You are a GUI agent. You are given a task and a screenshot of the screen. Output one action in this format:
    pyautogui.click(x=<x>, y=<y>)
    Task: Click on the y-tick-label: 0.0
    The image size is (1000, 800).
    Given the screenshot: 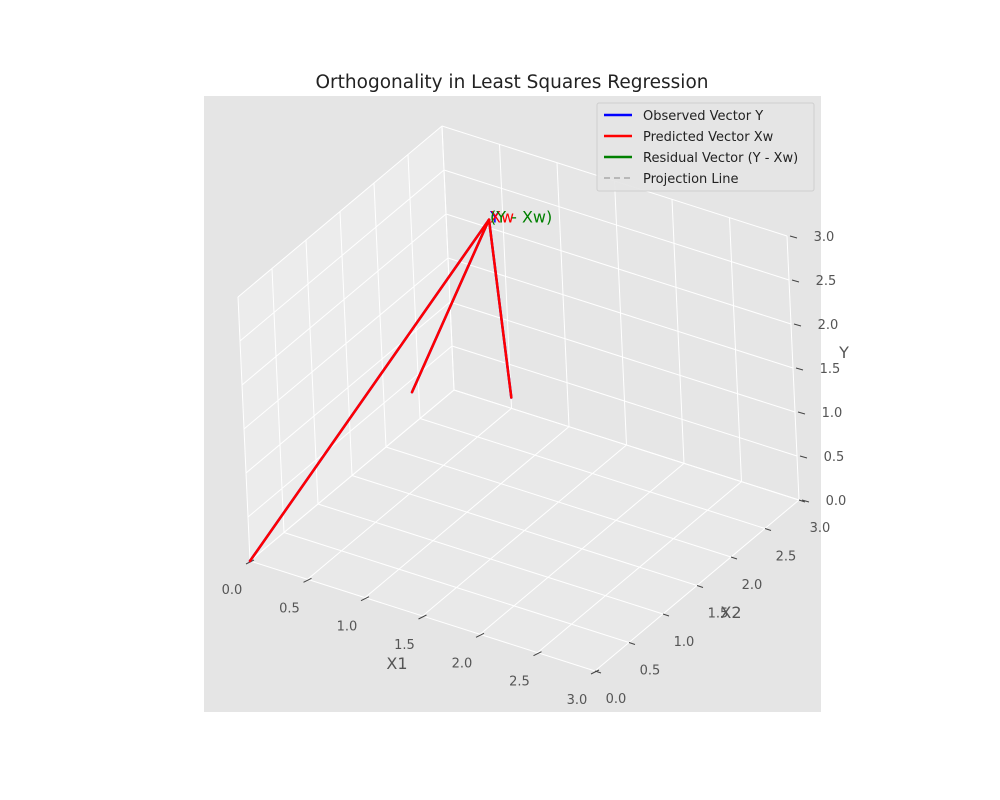 What is the action you would take?
    pyautogui.click(x=616, y=699)
    